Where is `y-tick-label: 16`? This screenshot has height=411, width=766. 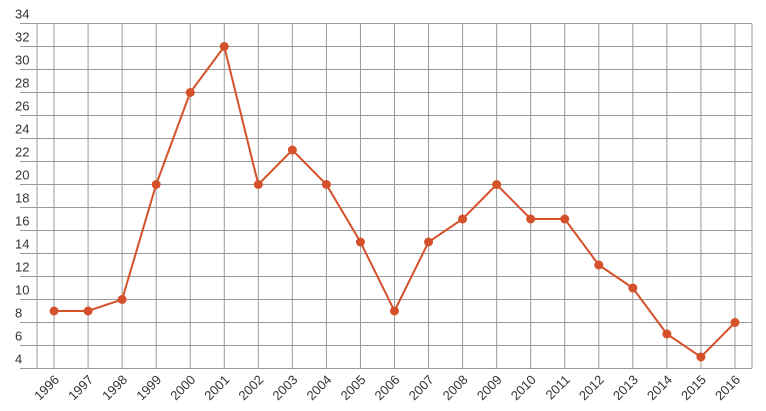 y-tick-label: 16 is located at coordinates (22, 221).